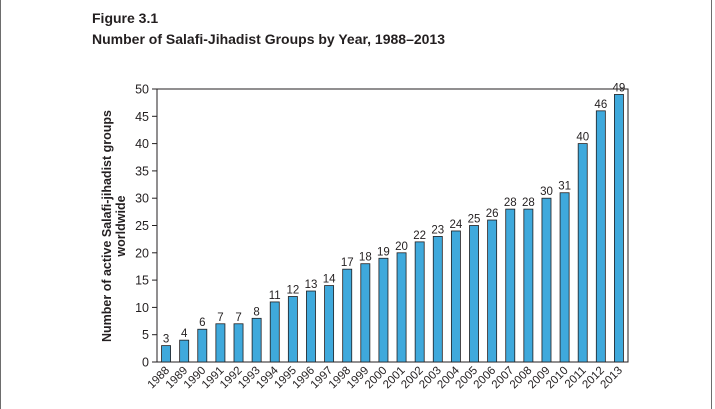 This screenshot has width=715, height=409. What do you see at coordinates (311, 285) in the screenshot?
I see `bar-value-label: 13` at bounding box center [311, 285].